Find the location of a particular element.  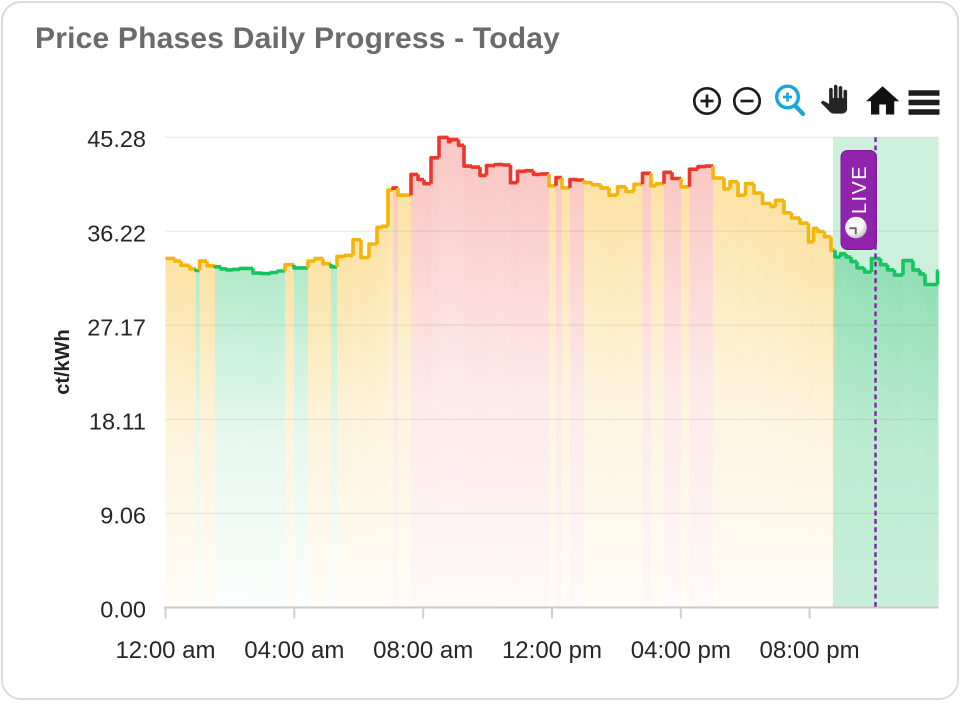

svg-text: 45.28 is located at coordinates (116, 139).